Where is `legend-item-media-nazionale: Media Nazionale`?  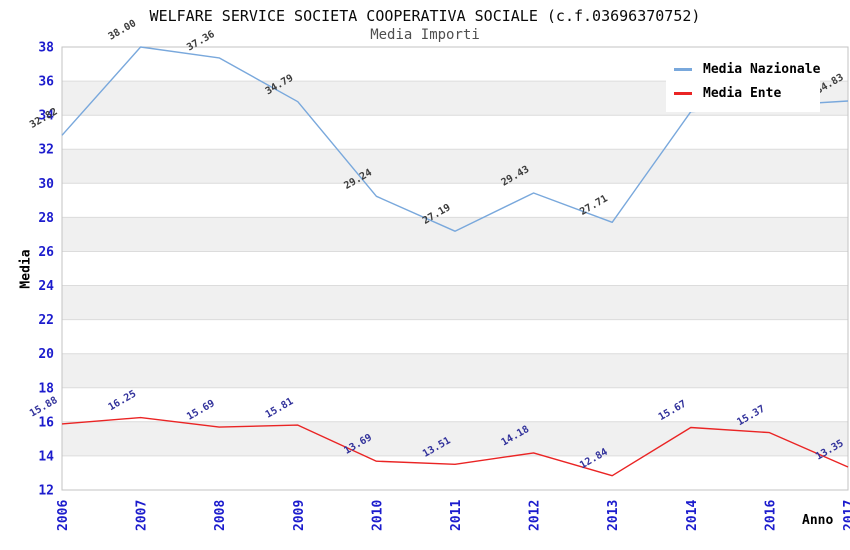 legend-item-media-nazionale: Media Nazionale is located at coordinates (747, 69).